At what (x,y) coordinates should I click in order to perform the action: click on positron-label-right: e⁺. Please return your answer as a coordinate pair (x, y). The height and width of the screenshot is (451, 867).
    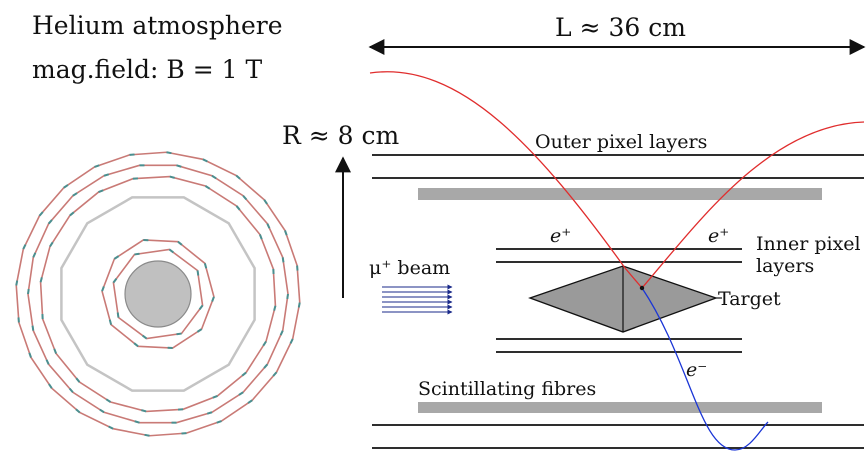
    Looking at the image, I should click on (718, 236).